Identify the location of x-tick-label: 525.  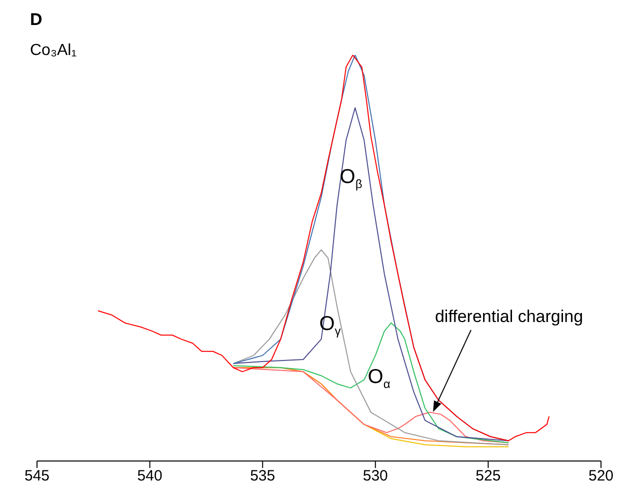
(488, 476).